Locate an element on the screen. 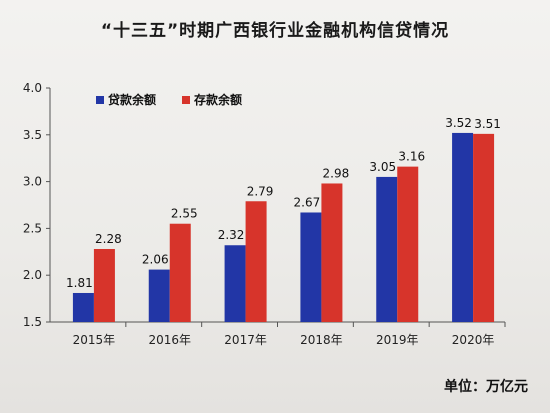  legend-label: 存款余额 is located at coordinates (217, 99).